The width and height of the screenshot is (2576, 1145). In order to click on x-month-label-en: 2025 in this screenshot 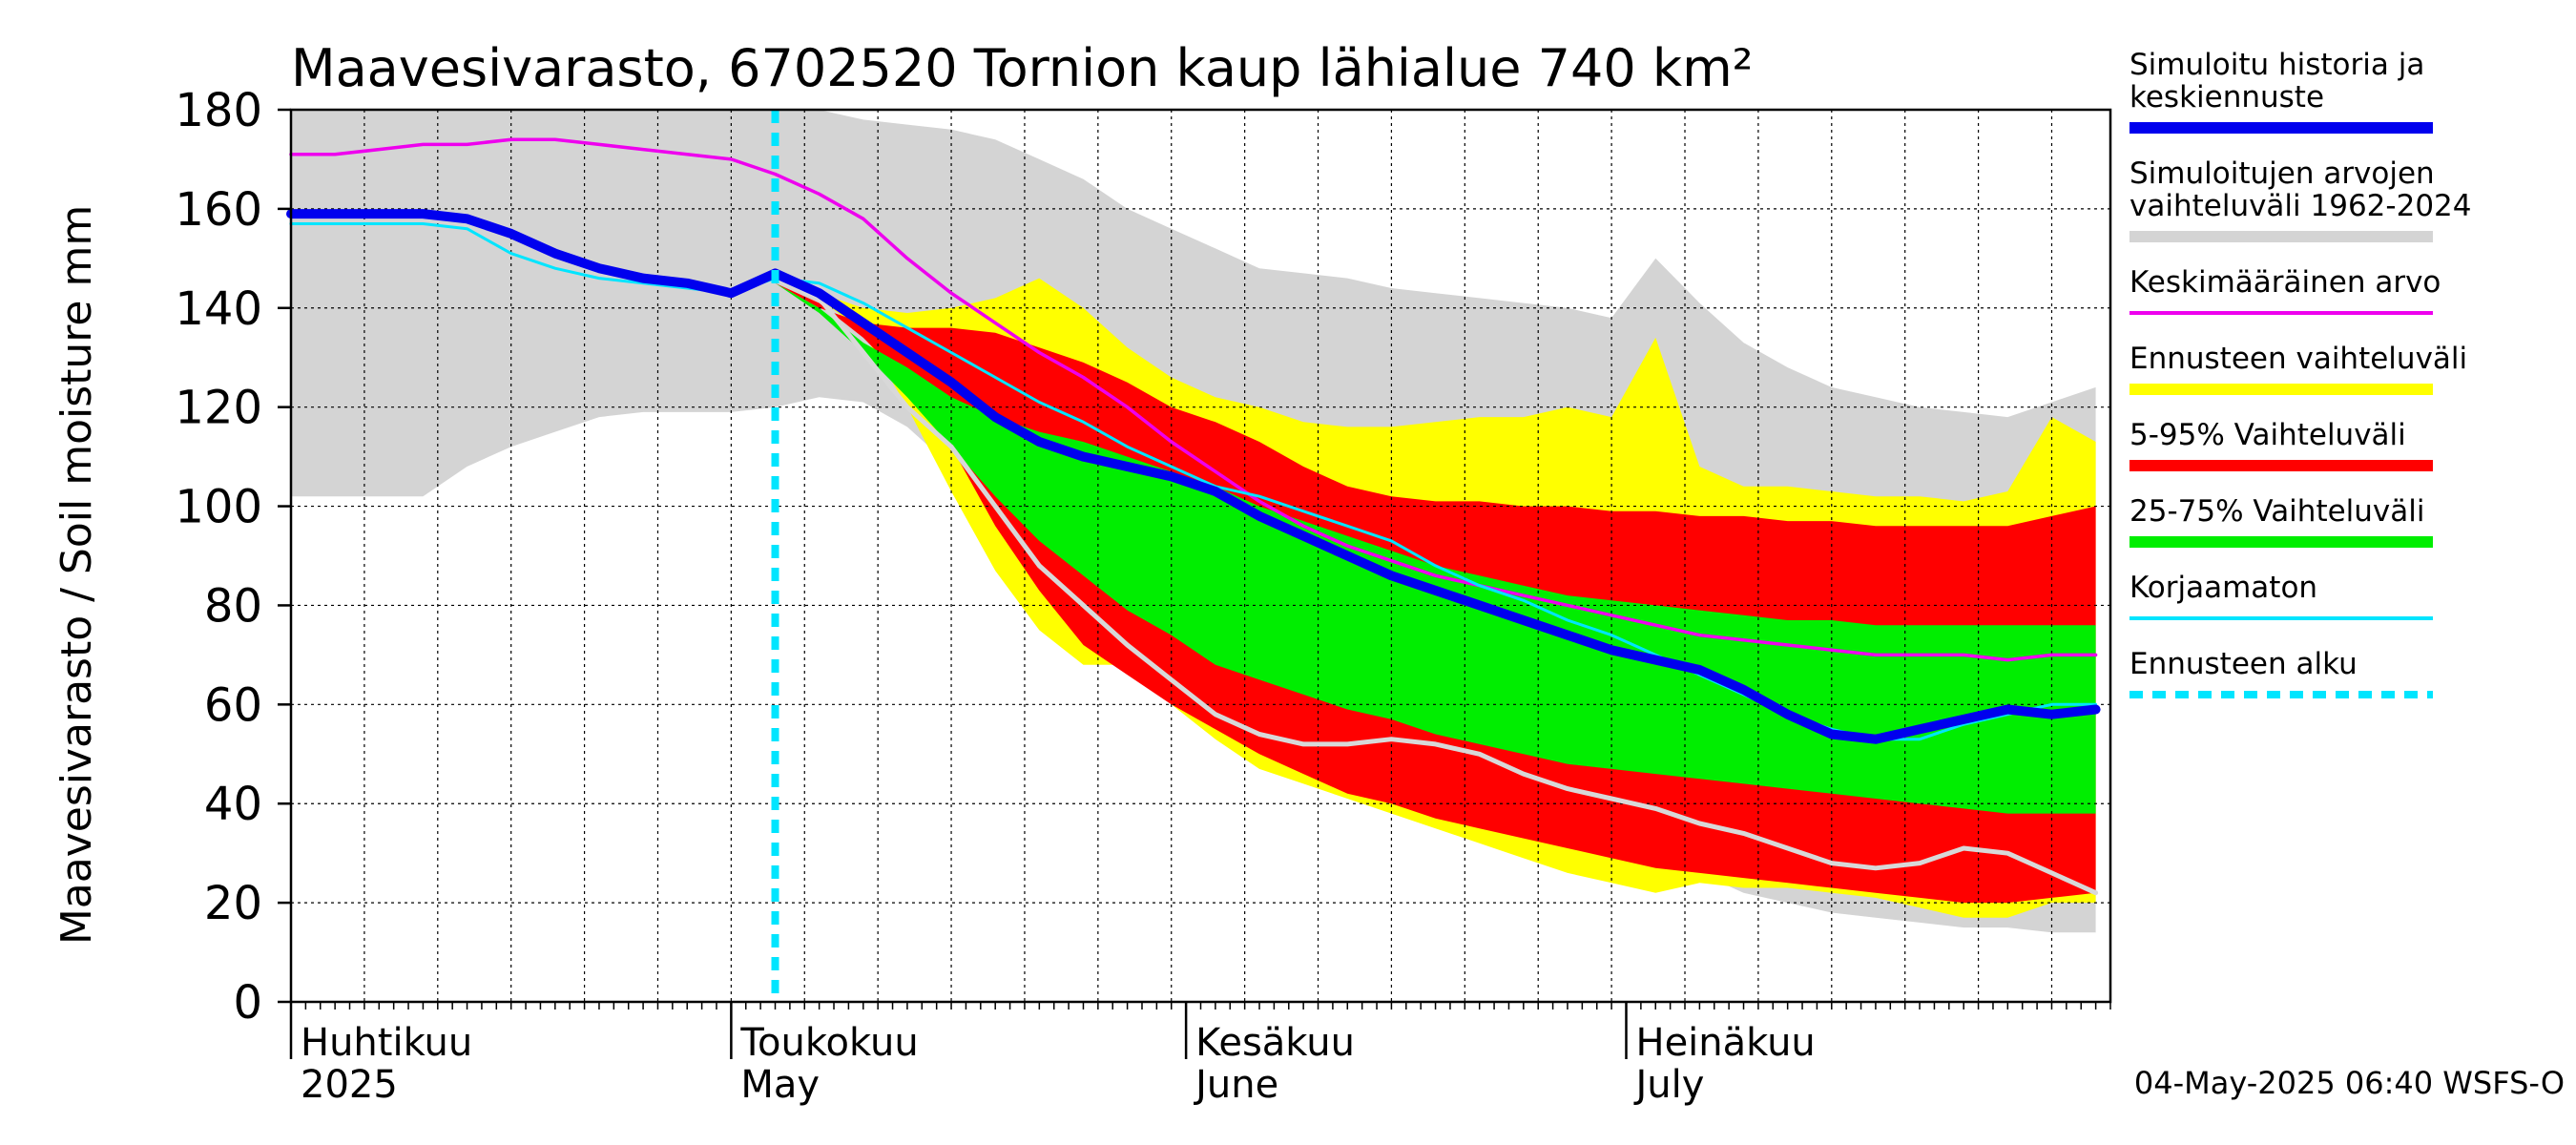, I will do `click(349, 1085)`.